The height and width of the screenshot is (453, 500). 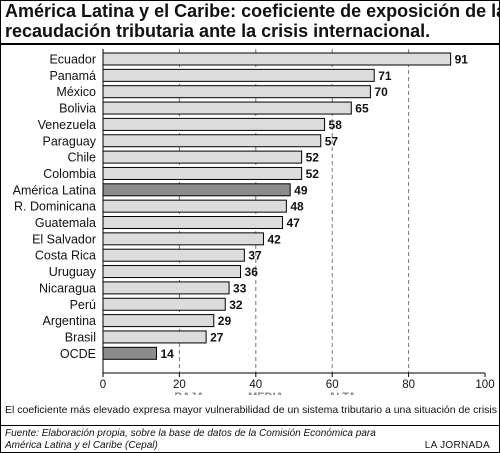 I want to click on category-label-13: Uruguay, so click(x=73, y=272).